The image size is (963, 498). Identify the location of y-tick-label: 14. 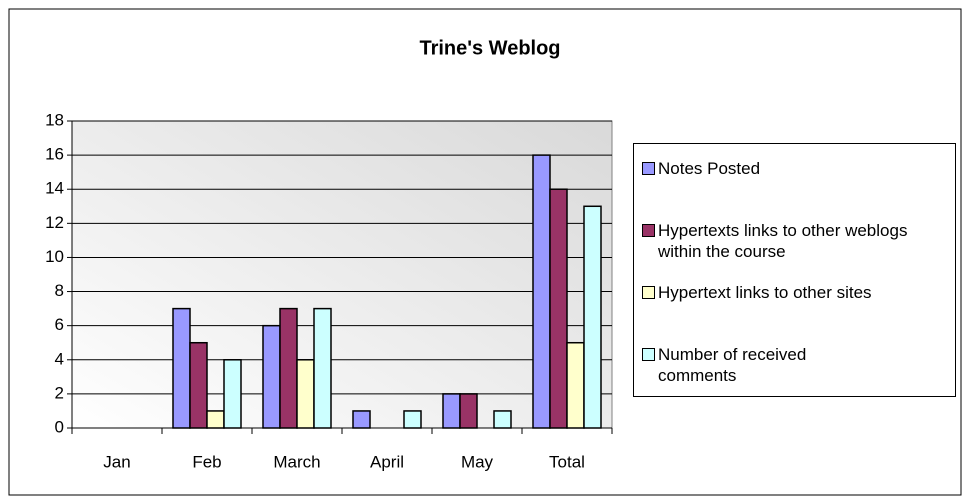
(54, 188).